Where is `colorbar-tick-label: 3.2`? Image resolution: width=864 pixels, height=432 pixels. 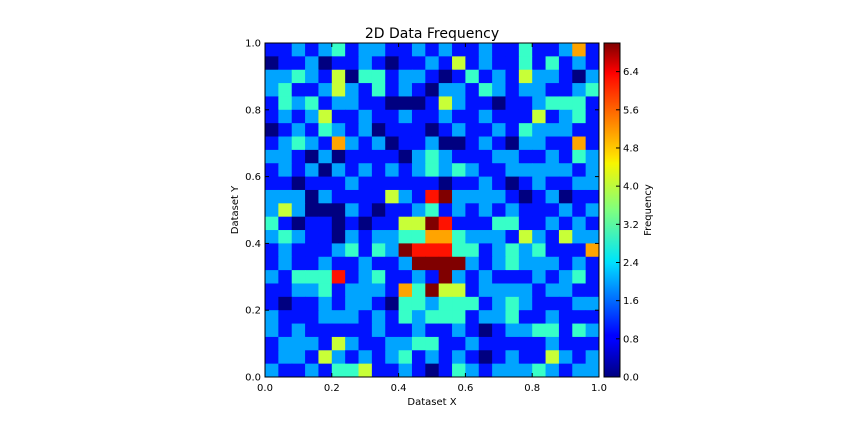 colorbar-tick-label: 3.2 is located at coordinates (631, 225).